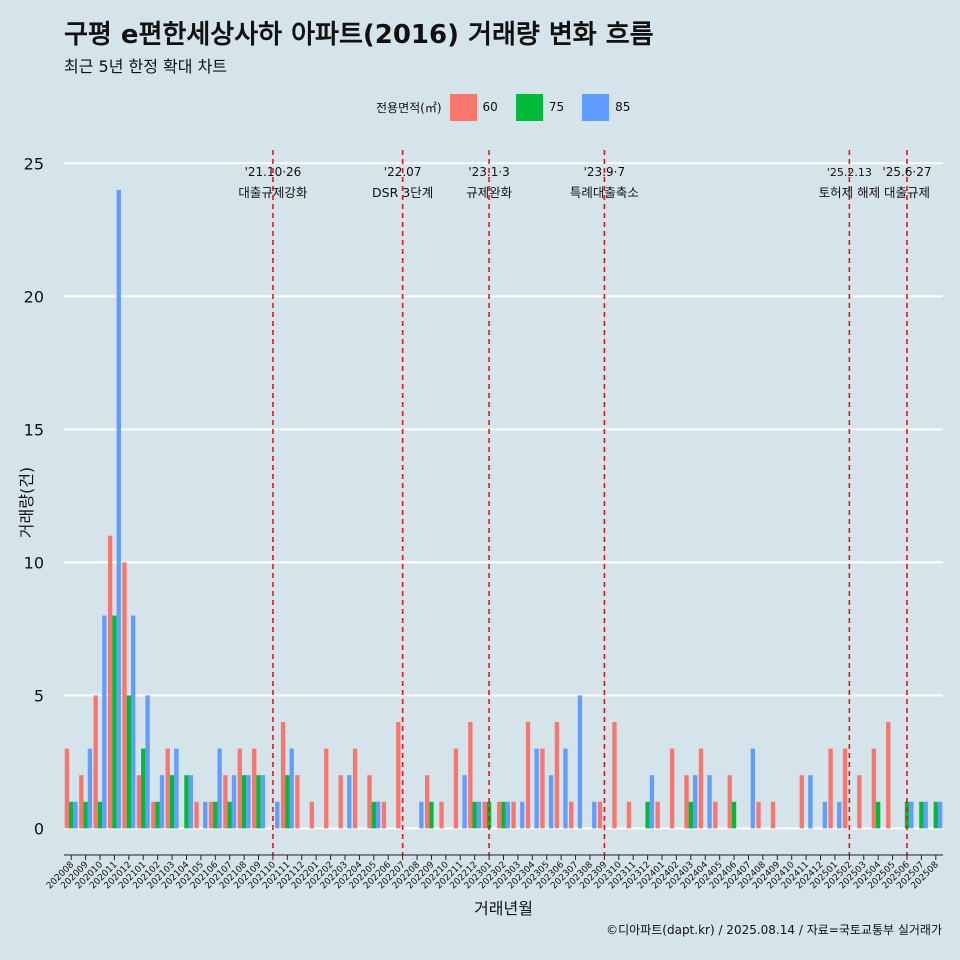  What do you see at coordinates (623, 107) in the screenshot?
I see `legend-label-85: 85` at bounding box center [623, 107].